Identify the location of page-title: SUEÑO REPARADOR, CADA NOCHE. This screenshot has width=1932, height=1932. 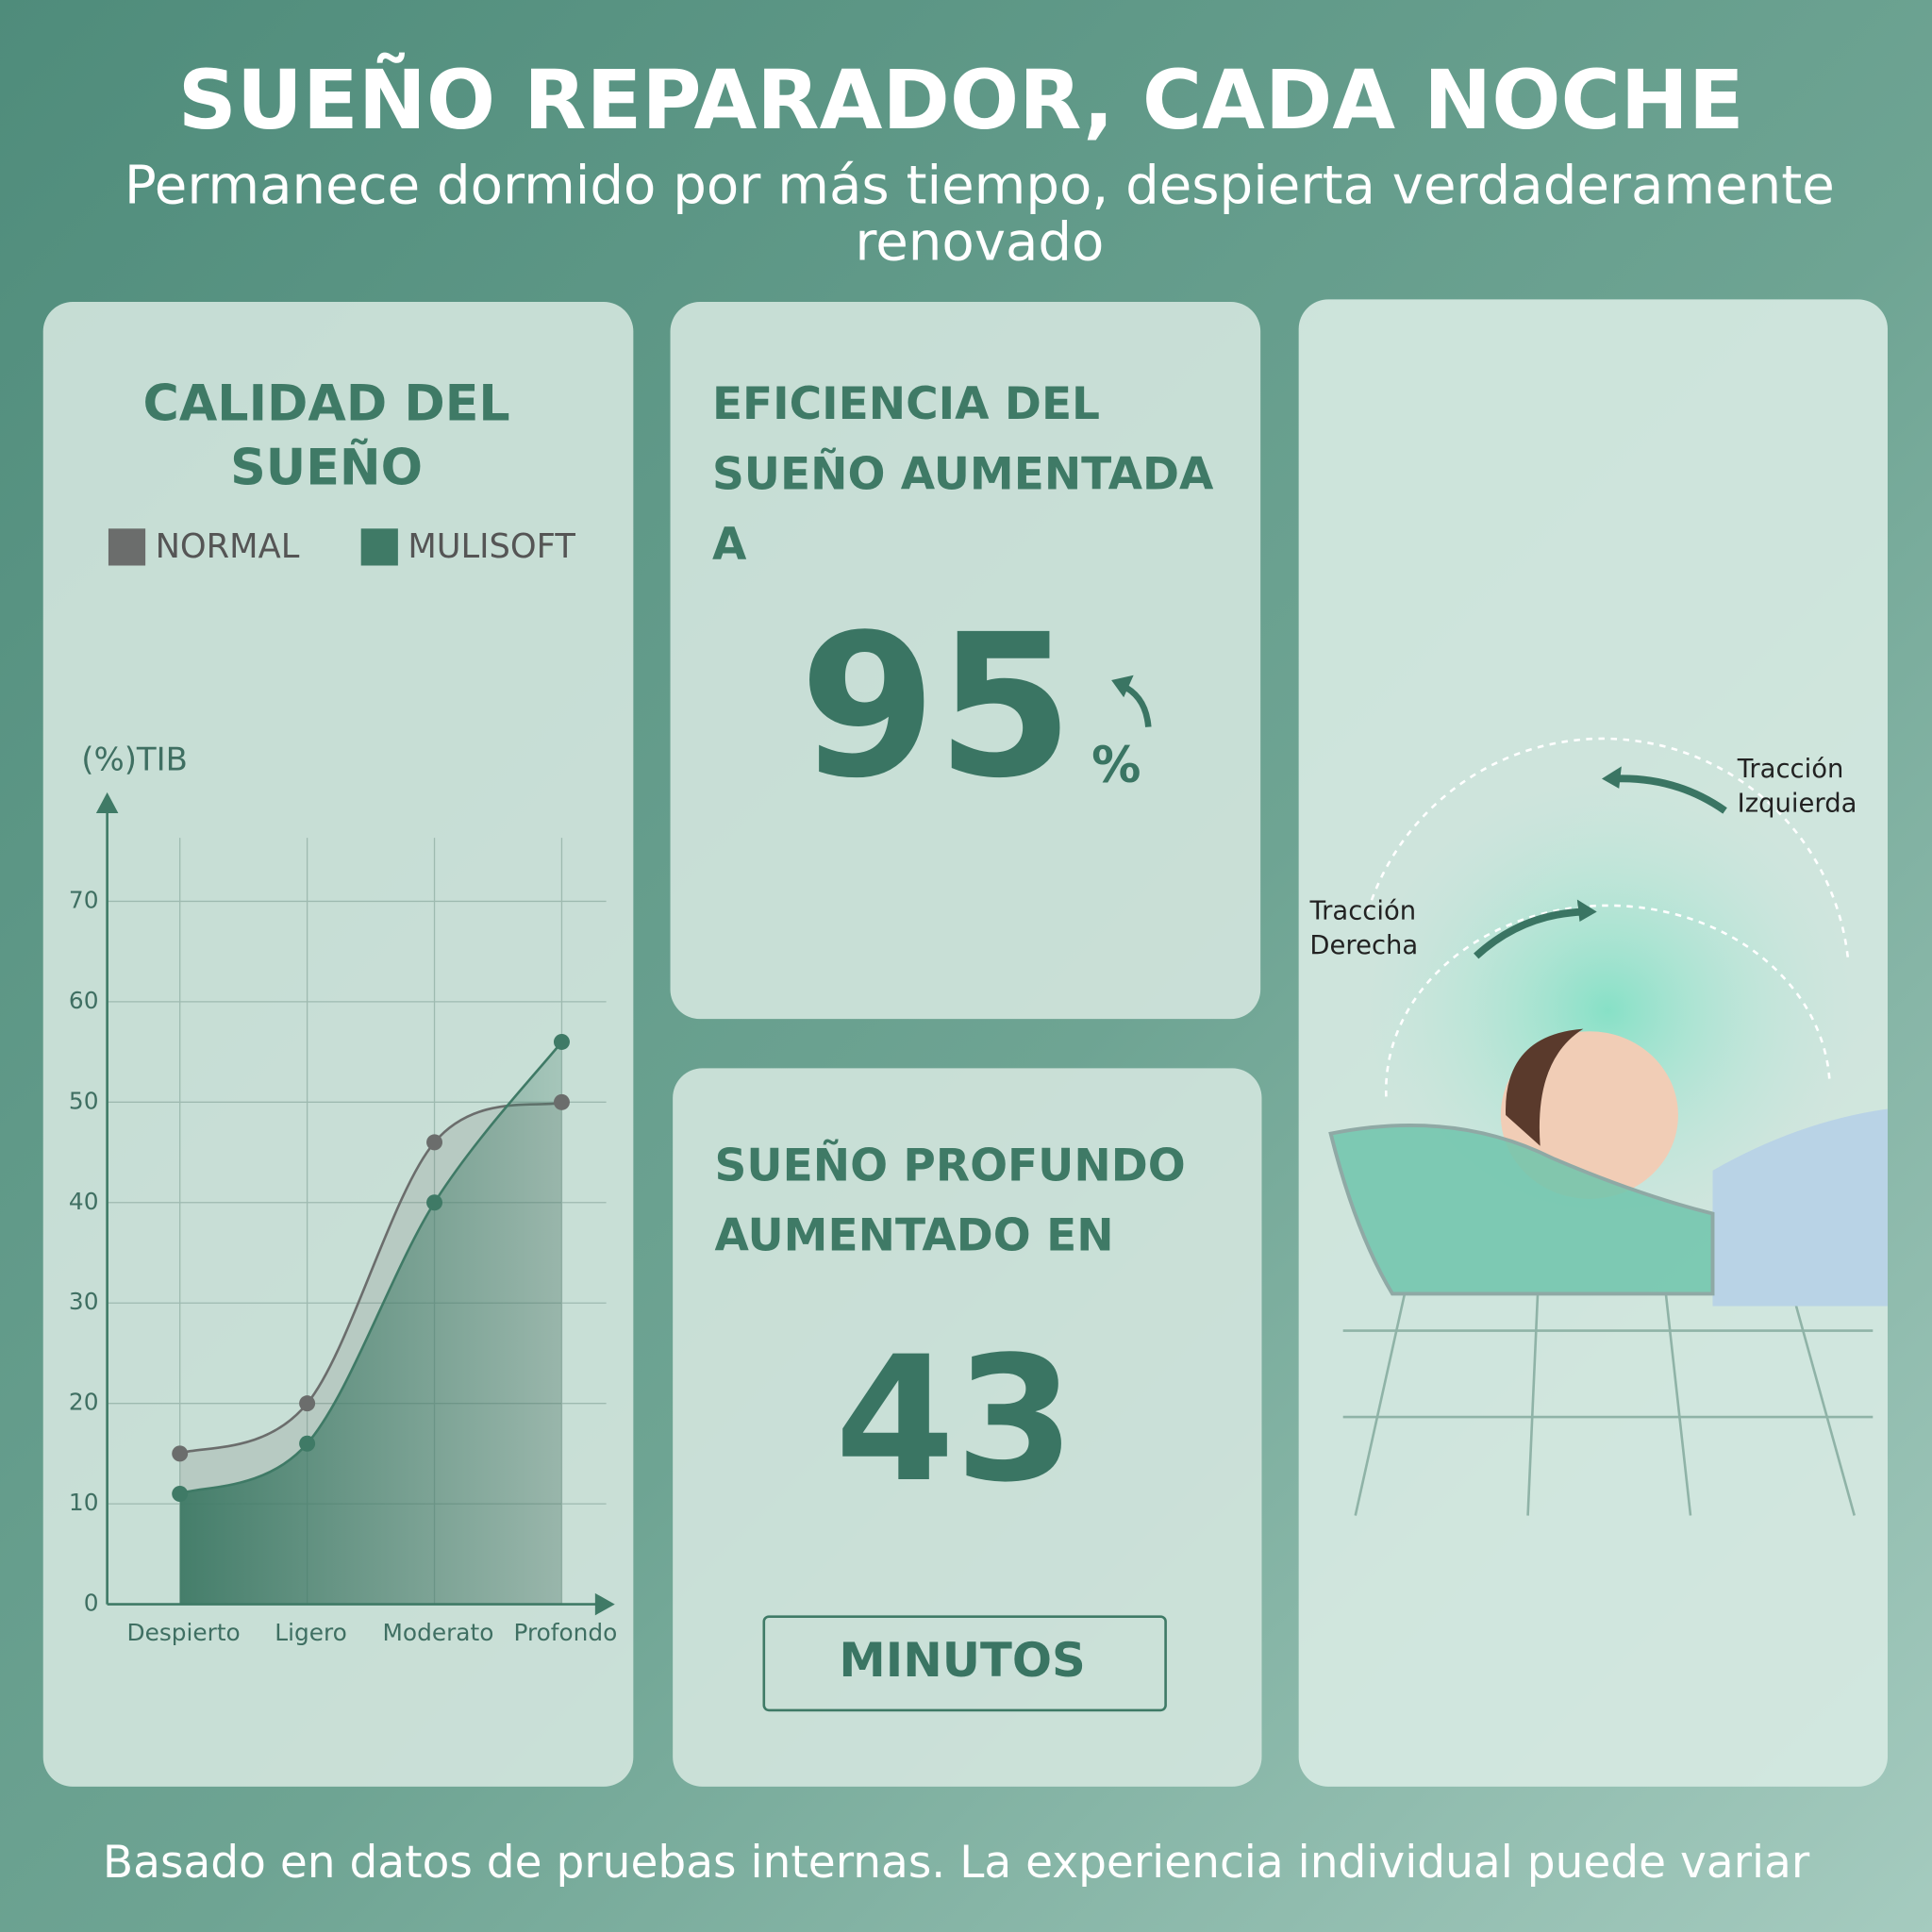
(961, 100).